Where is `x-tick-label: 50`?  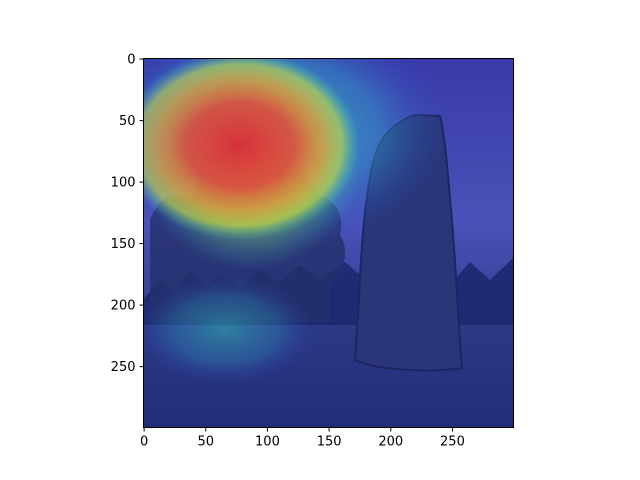
x-tick-label: 50 is located at coordinates (206, 442).